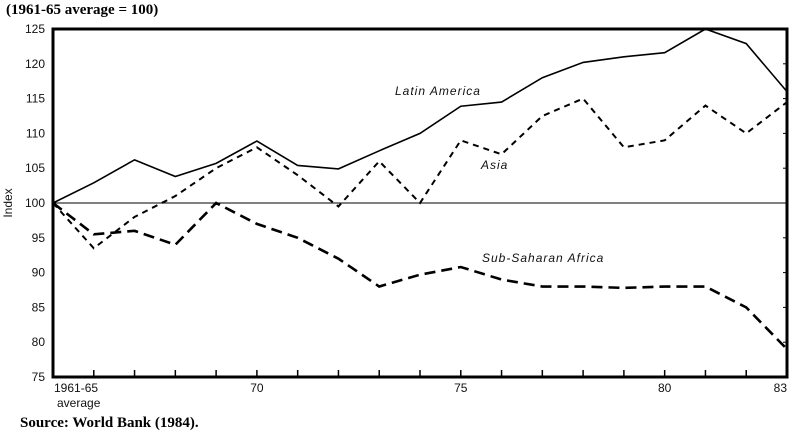 This screenshot has height=440, width=802. Describe the element at coordinates (35, 99) in the screenshot. I see `y-tick-label: 115` at that location.